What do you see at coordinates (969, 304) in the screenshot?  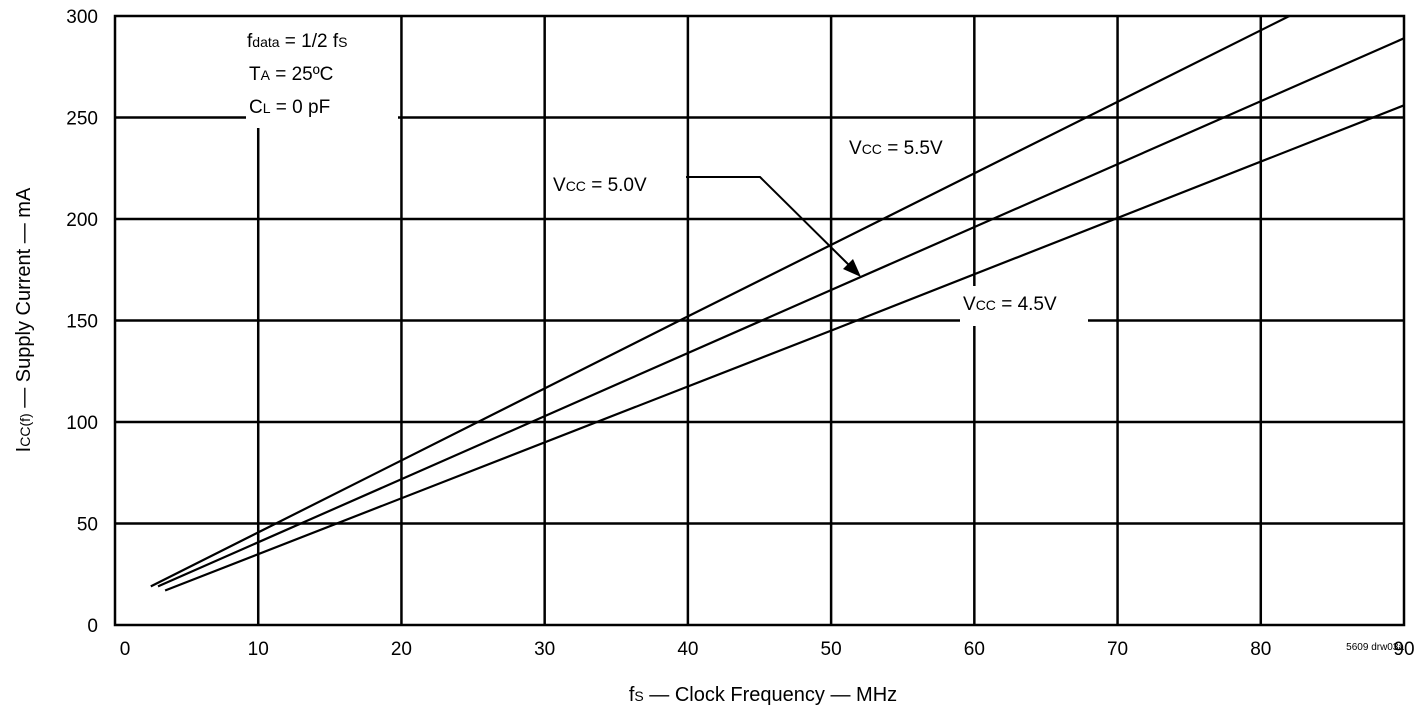 I see `series-label-4-5v-pre: V` at bounding box center [969, 304].